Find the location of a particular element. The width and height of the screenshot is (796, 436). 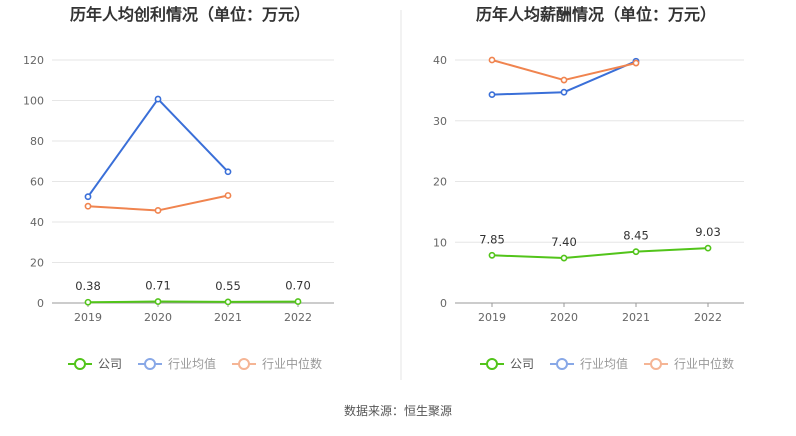

chart-title-profit: 历年人均创利情况（单位：万元） is located at coordinates (190, 14).